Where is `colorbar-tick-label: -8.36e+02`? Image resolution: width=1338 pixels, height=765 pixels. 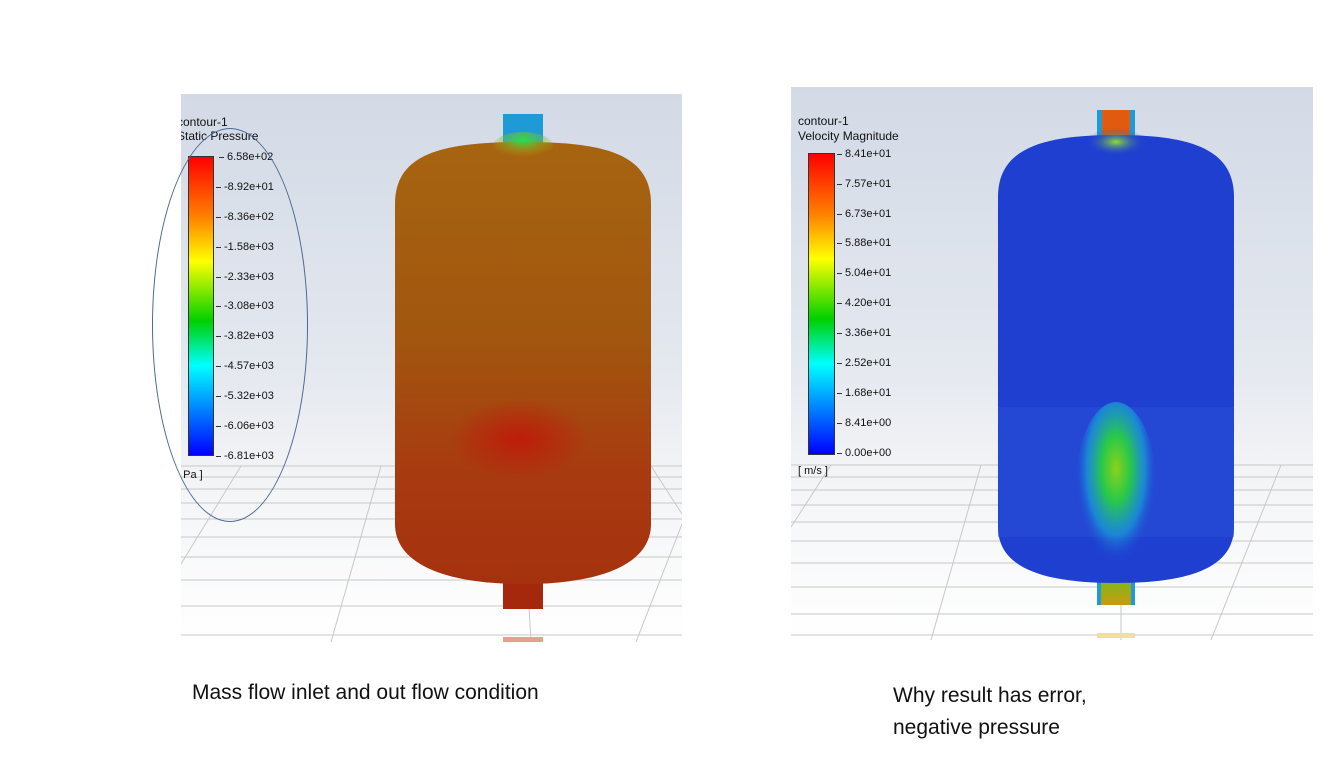 colorbar-tick-label: -8.36e+02 is located at coordinates (245, 217).